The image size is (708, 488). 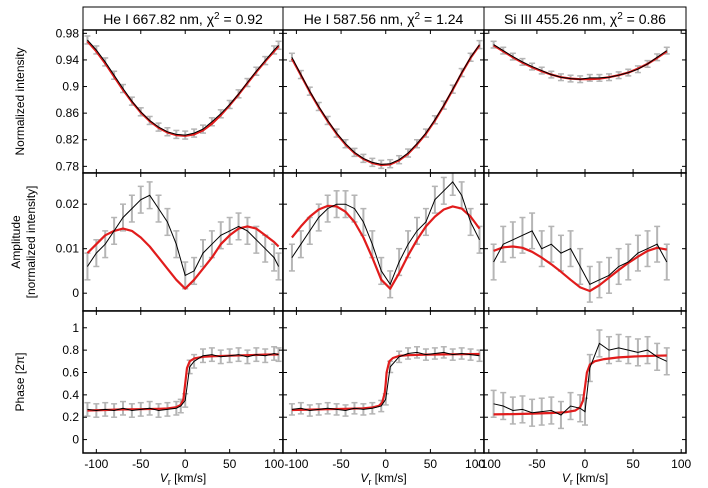 What do you see at coordinates (68, 33) in the screenshot?
I see `y-tick-label: 0.98` at bounding box center [68, 33].